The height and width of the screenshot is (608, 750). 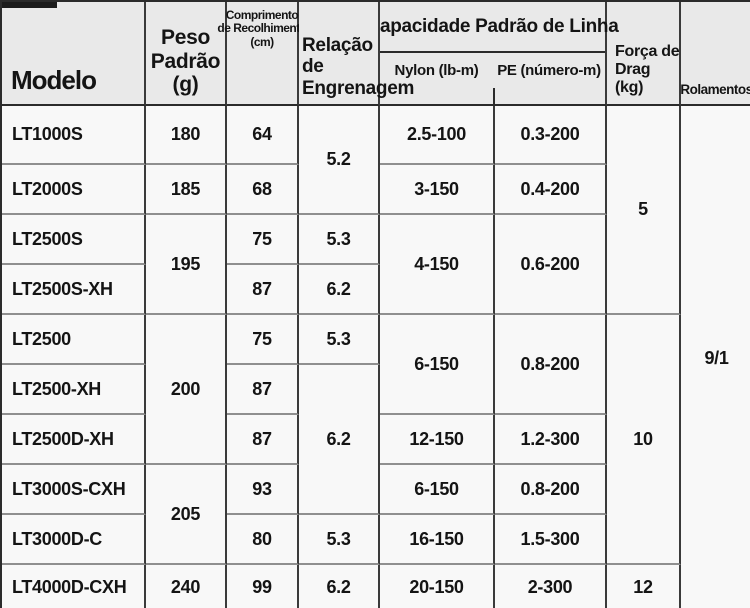 What do you see at coordinates (74, 440) in the screenshot?
I see `cell-model: LT2500D-XH` at bounding box center [74, 440].